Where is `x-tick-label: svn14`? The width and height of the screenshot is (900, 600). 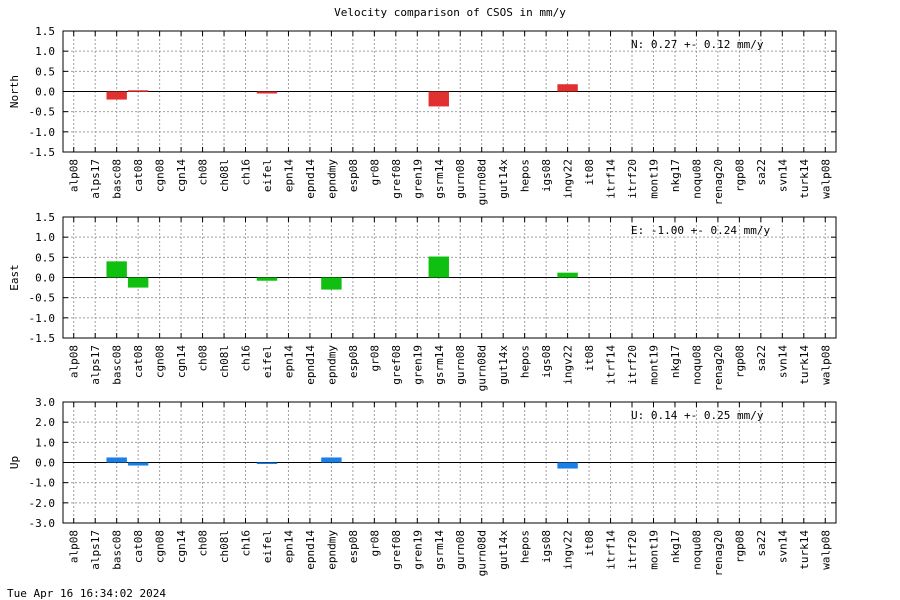 x-tick-label: svn14 is located at coordinates (782, 175).